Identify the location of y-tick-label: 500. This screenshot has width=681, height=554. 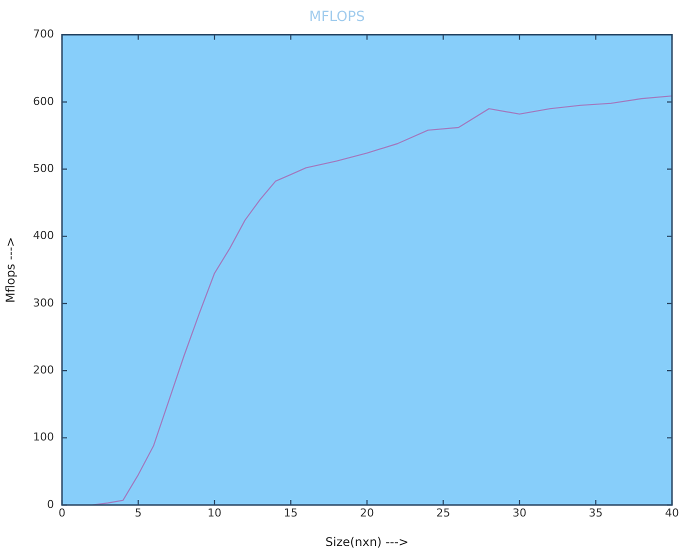
(43, 168).